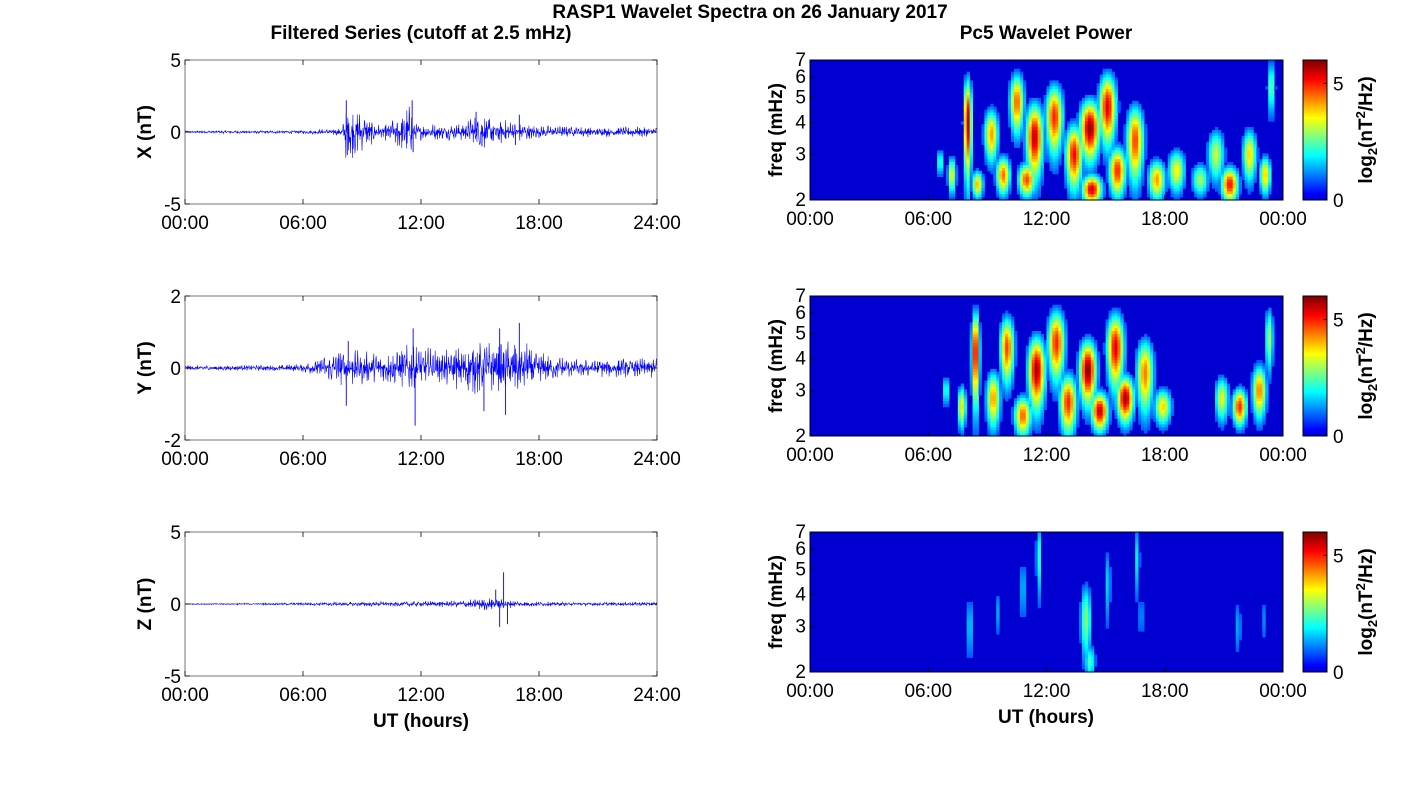  What do you see at coordinates (800, 313) in the screenshot?
I see `y-spectrum-ytick-label: 6` at bounding box center [800, 313].